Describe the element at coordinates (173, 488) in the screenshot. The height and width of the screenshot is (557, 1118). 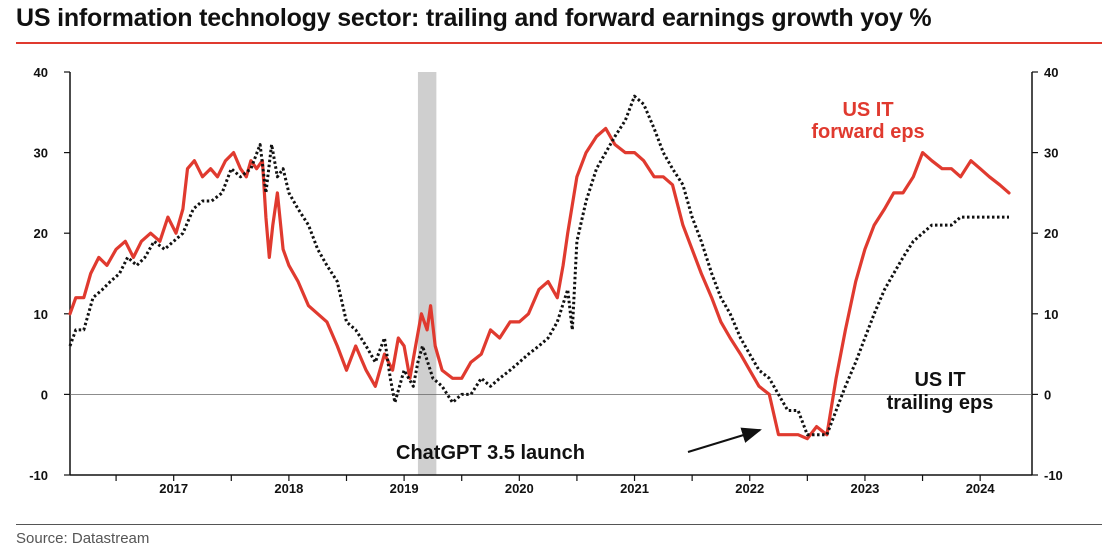
I see `x-tick-label: 2017` at that location.